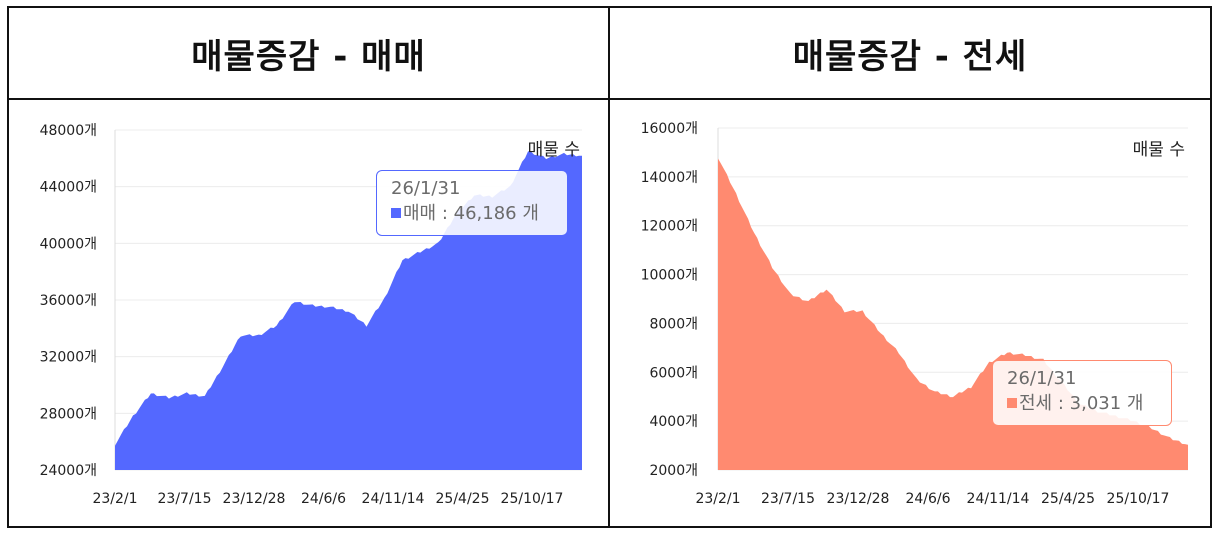  Describe the element at coordinates (68, 471) in the screenshot. I see `y-tick-label: 24000개` at that location.